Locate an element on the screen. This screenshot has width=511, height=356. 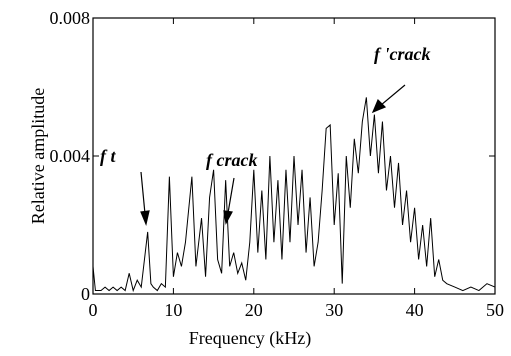
y-tick-label: 0 is located at coordinates (85, 294).